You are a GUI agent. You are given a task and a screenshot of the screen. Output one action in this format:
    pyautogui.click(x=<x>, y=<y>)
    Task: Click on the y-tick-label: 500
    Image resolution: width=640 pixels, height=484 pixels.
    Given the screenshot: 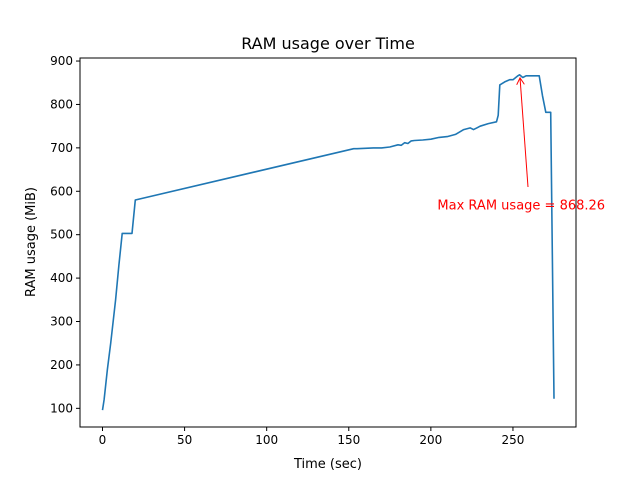 What is the action you would take?
    pyautogui.click(x=61, y=235)
    